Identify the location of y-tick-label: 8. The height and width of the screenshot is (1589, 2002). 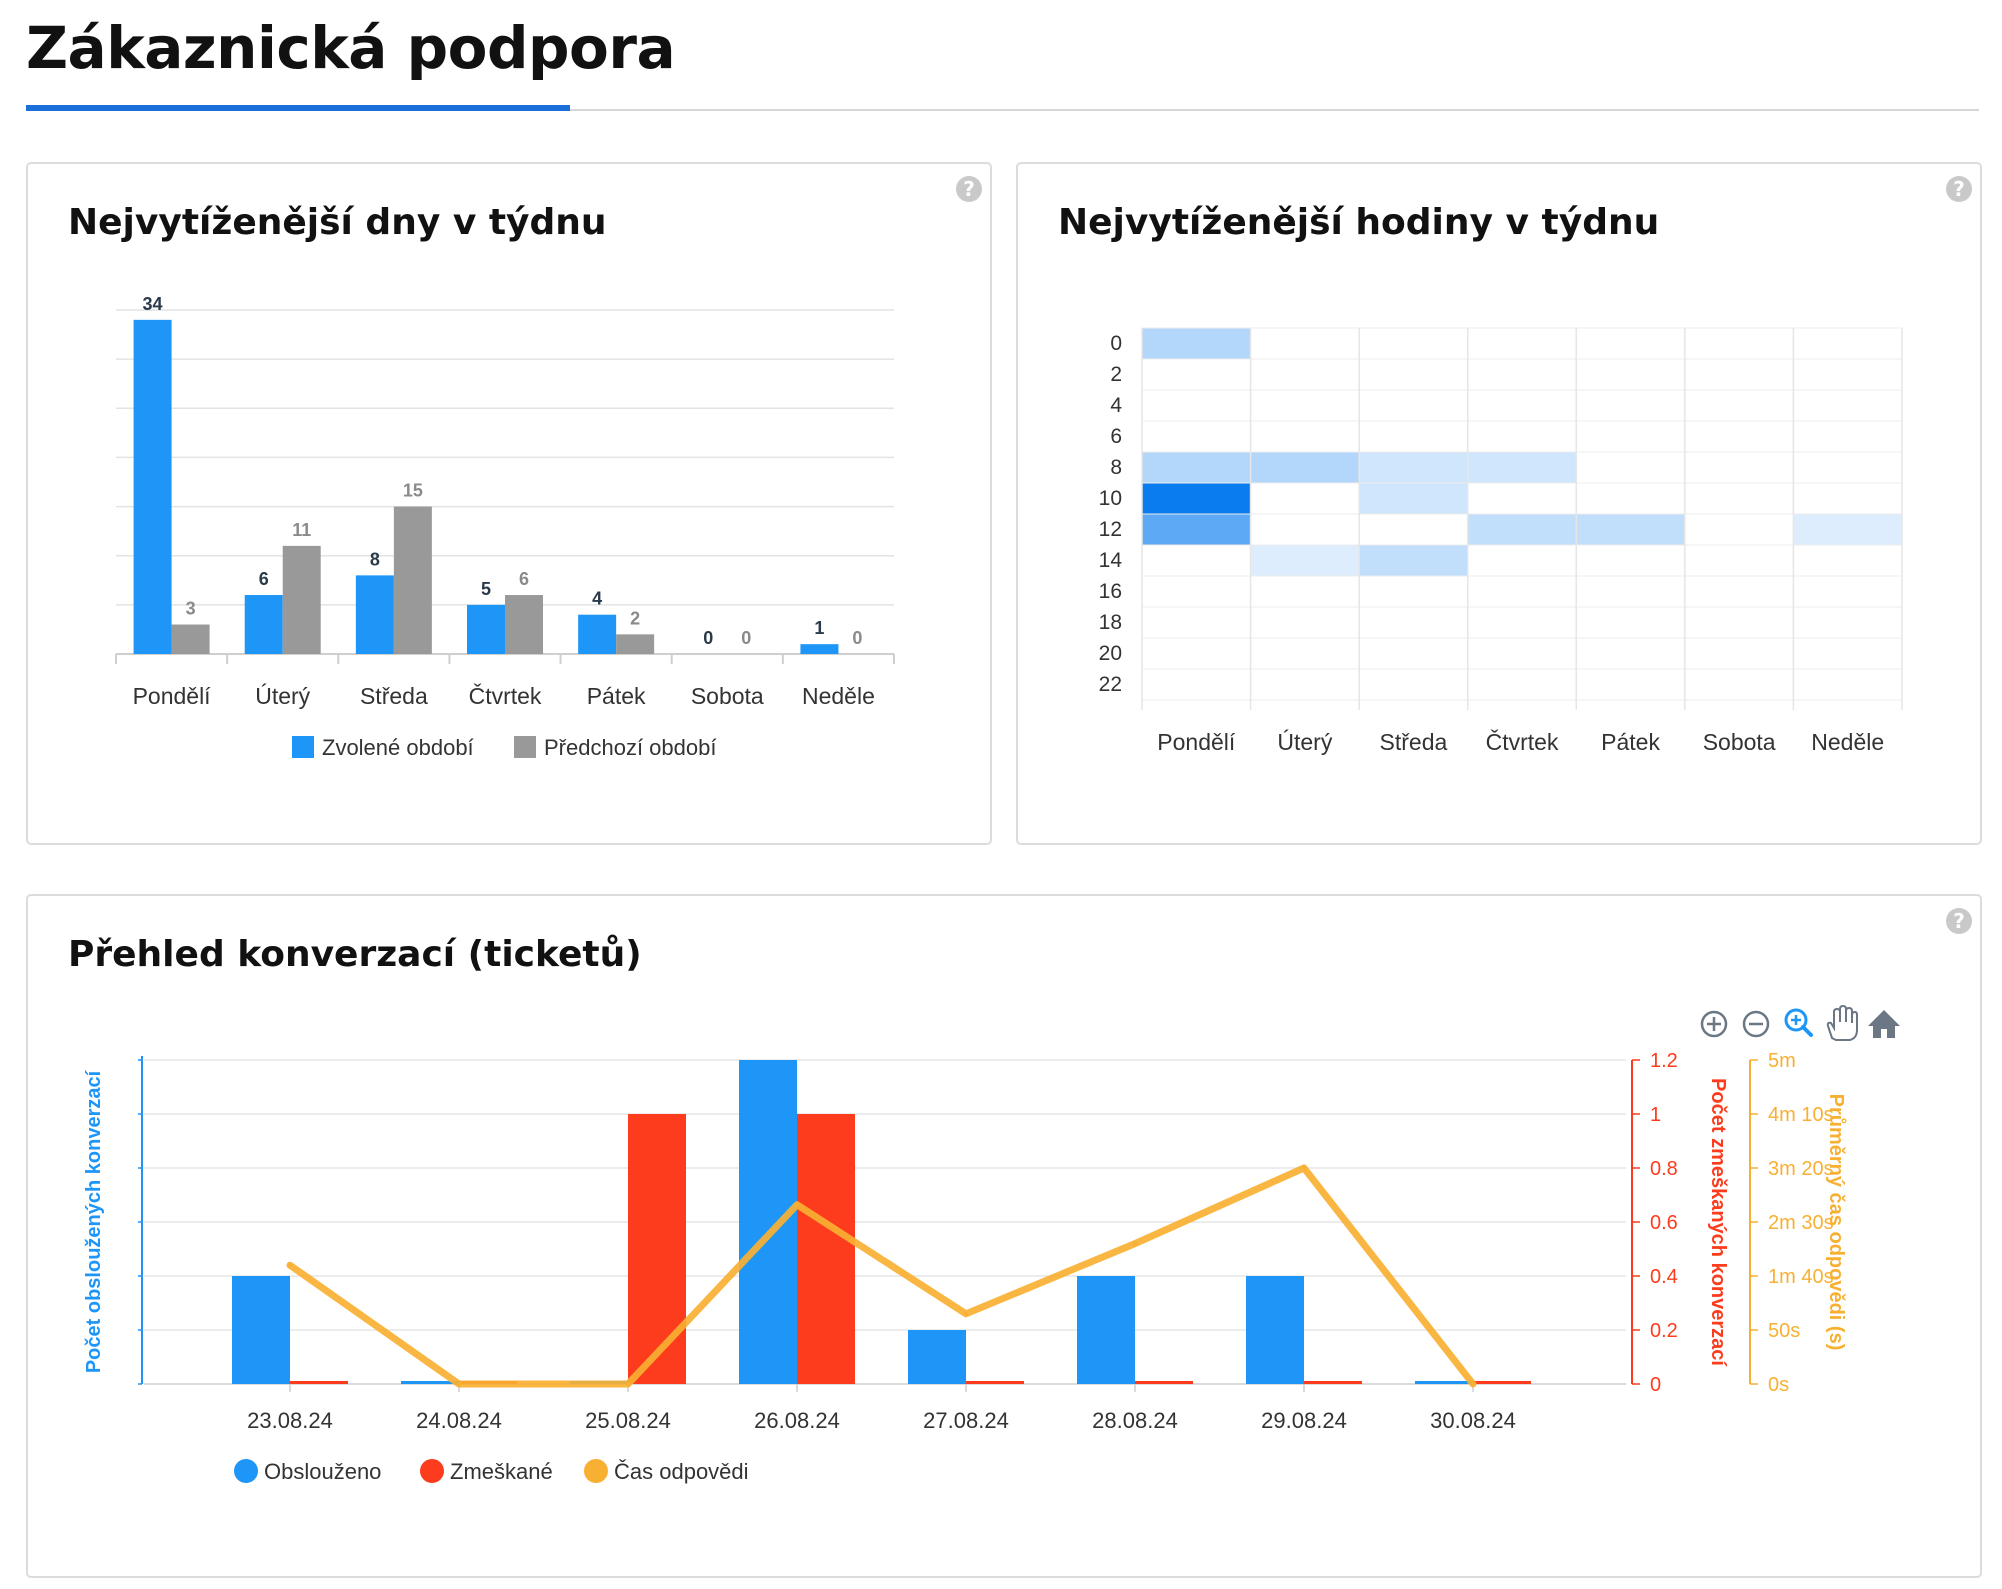
(1116, 467).